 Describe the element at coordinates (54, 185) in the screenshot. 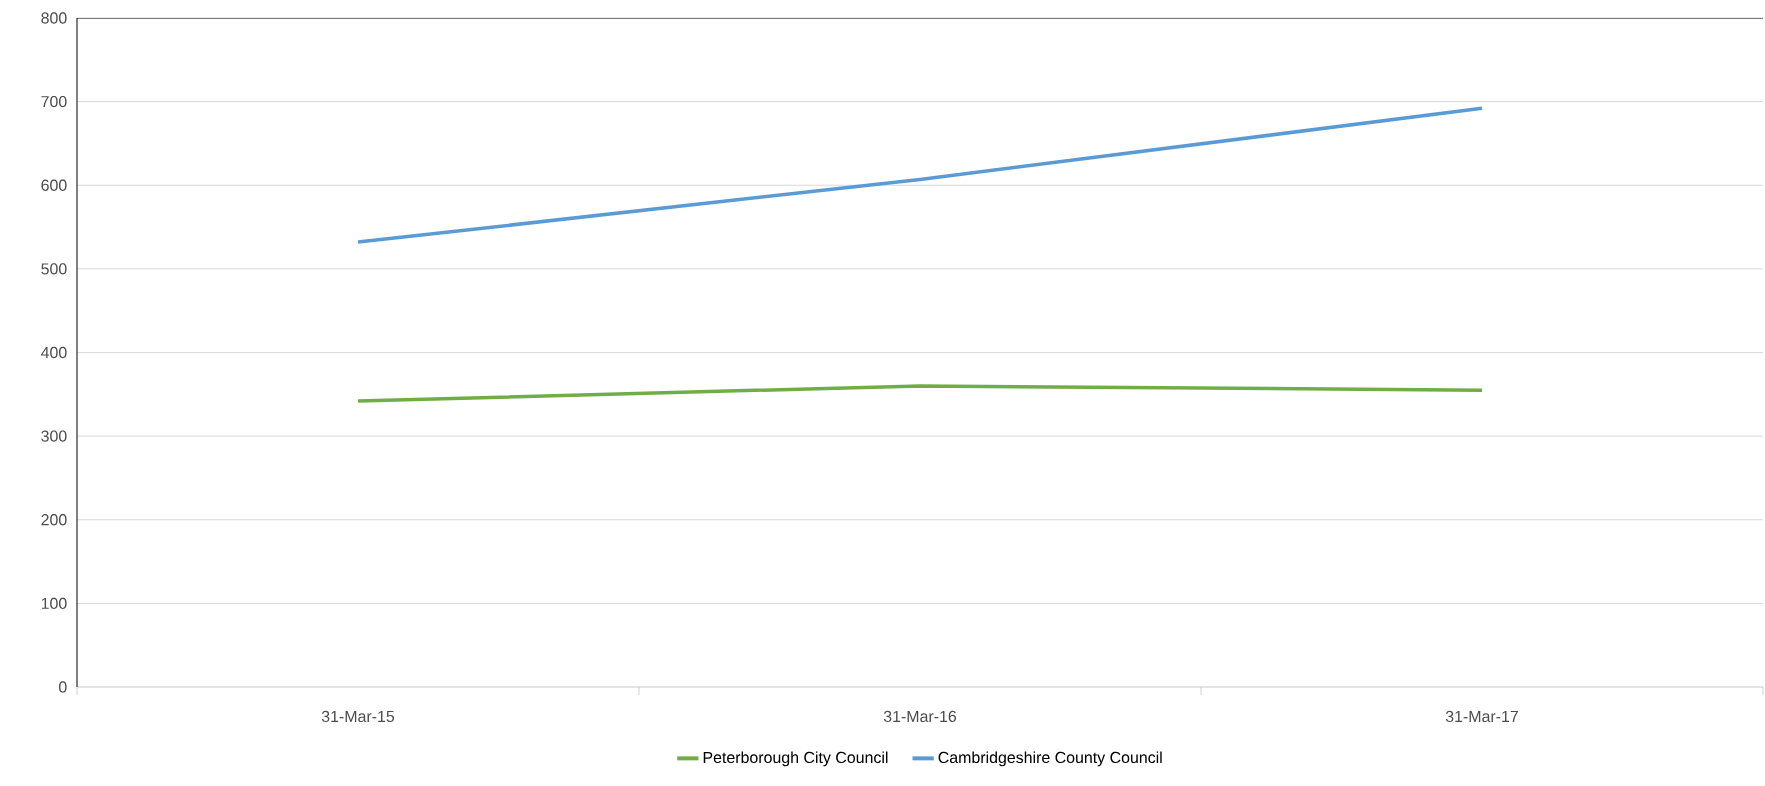

I see `y-tick-label: 600` at that location.